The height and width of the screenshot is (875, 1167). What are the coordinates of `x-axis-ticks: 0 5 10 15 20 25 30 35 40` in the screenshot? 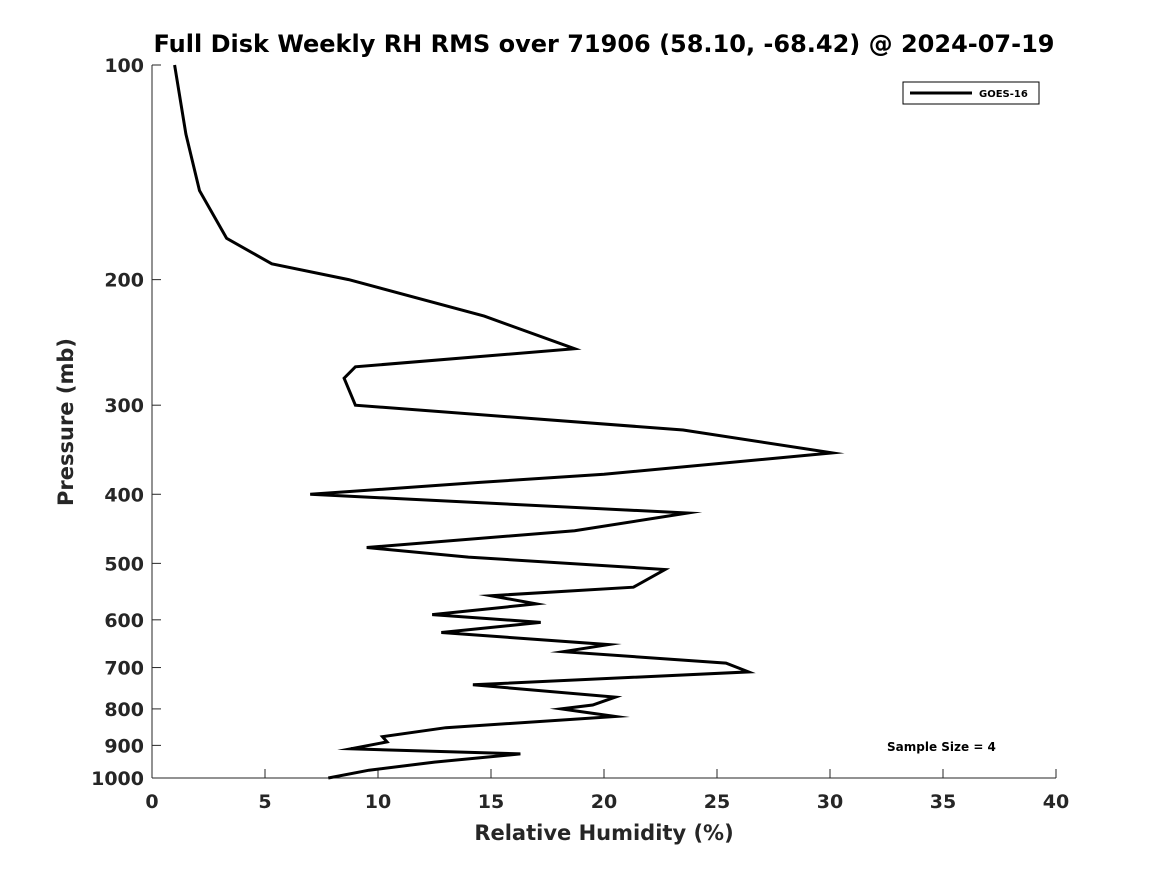 It's located at (607, 791).